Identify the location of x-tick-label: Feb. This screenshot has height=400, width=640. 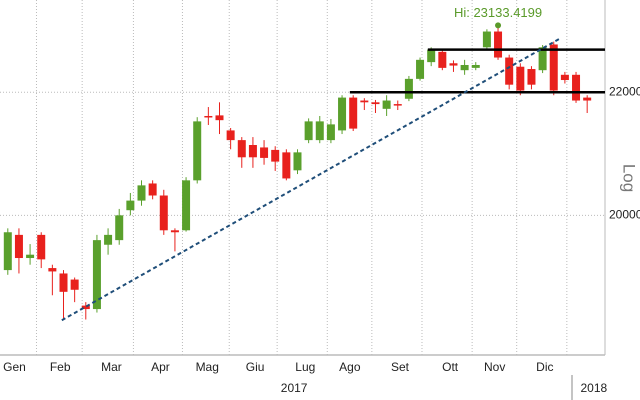
(60, 367).